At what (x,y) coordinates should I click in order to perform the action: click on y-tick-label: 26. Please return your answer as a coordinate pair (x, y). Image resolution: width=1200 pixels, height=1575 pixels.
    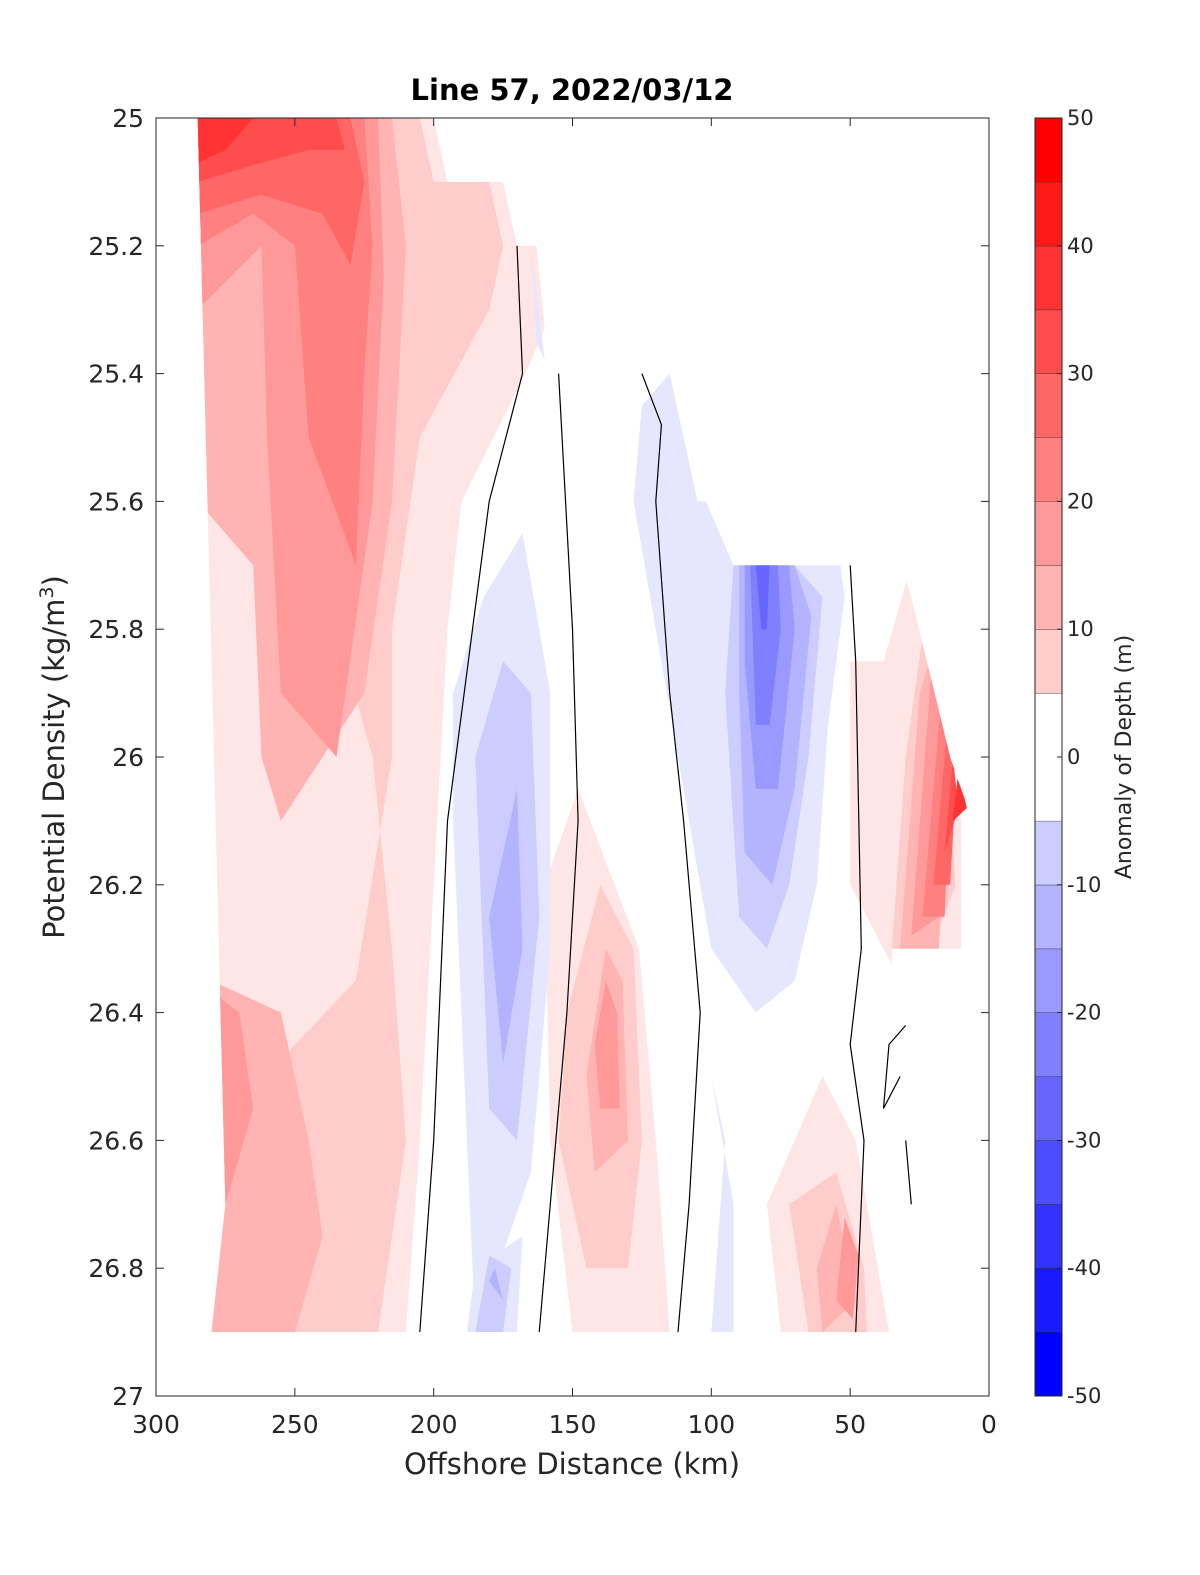
    Looking at the image, I should click on (128, 757).